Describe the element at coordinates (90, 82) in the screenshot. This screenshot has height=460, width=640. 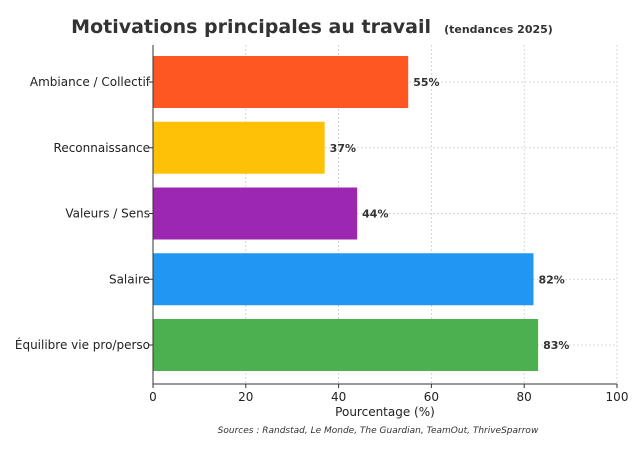
I see `category-label: Ambiance / Collectif` at that location.